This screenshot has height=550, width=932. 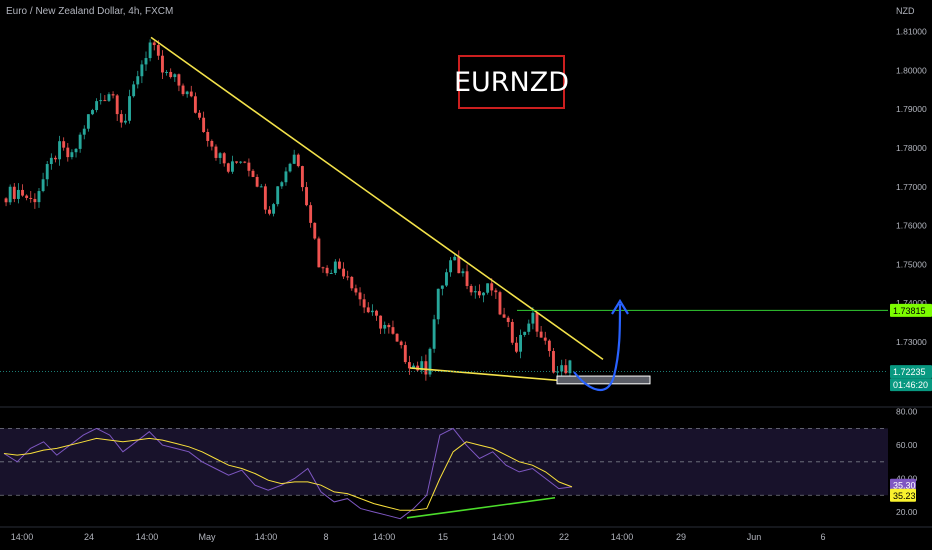 I want to click on last-price-badge, so click(x=911, y=372).